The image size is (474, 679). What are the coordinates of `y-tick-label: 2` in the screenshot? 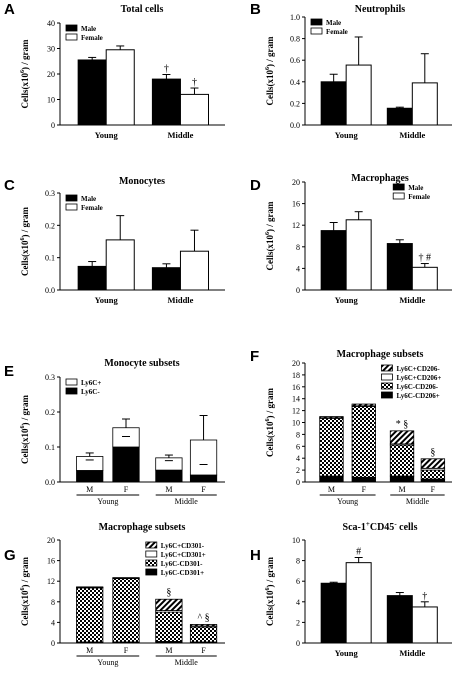 It's located at (298, 622).